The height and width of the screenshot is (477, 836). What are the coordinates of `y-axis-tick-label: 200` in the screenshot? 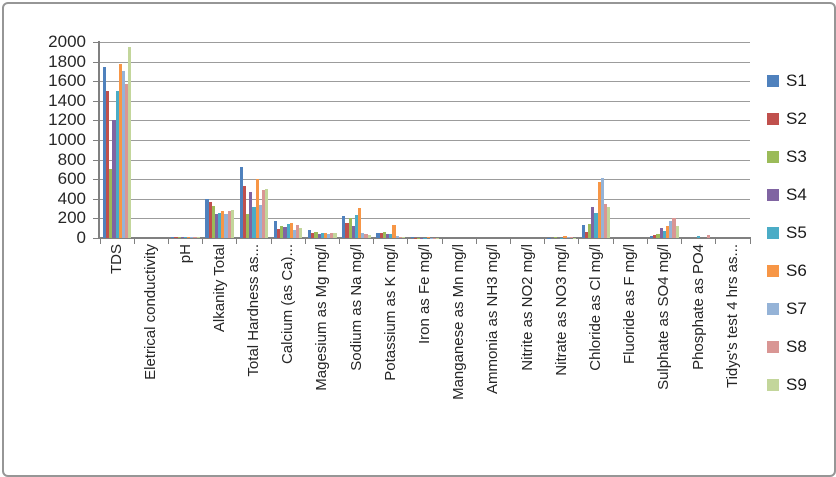 It's located at (71, 218).